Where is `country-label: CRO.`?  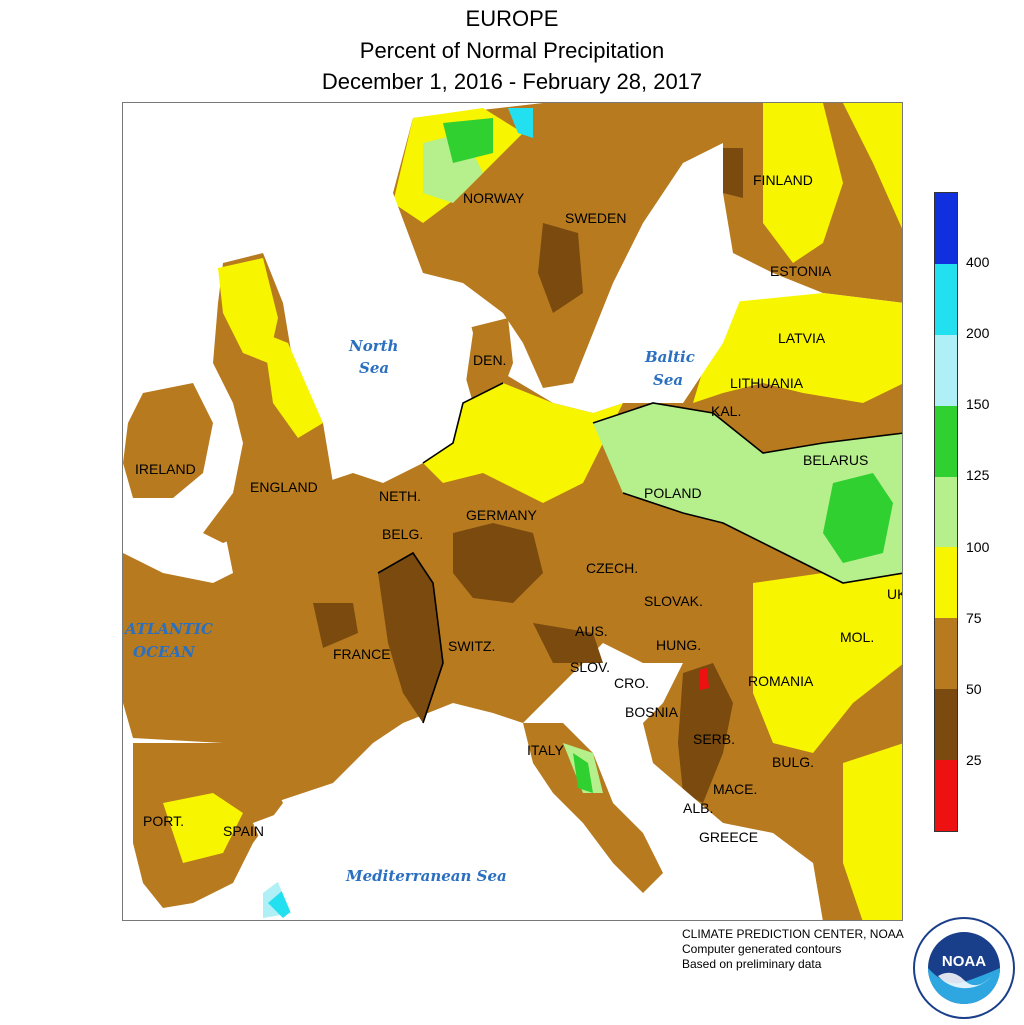 country-label: CRO. is located at coordinates (631, 683).